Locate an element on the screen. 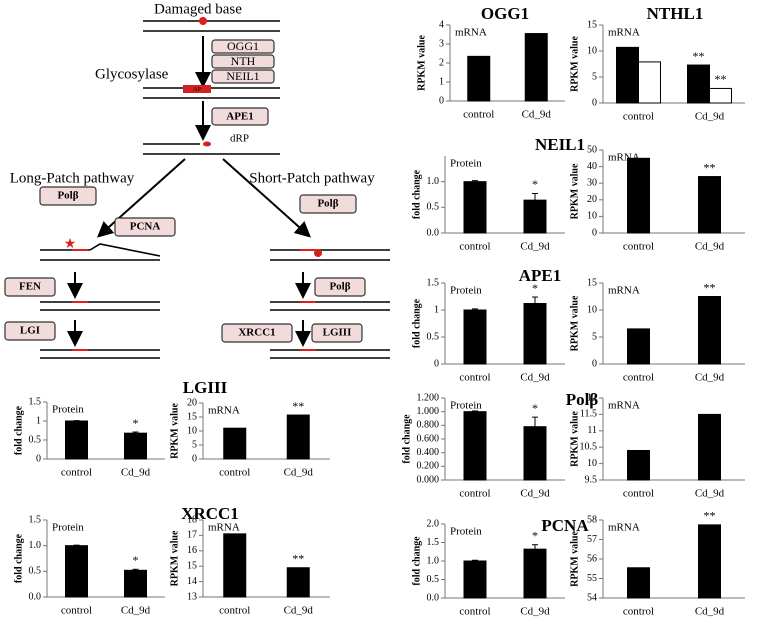 Image resolution: width=760 pixels, height=624 pixels. step-label: Glycosylase is located at coordinates (132, 74).